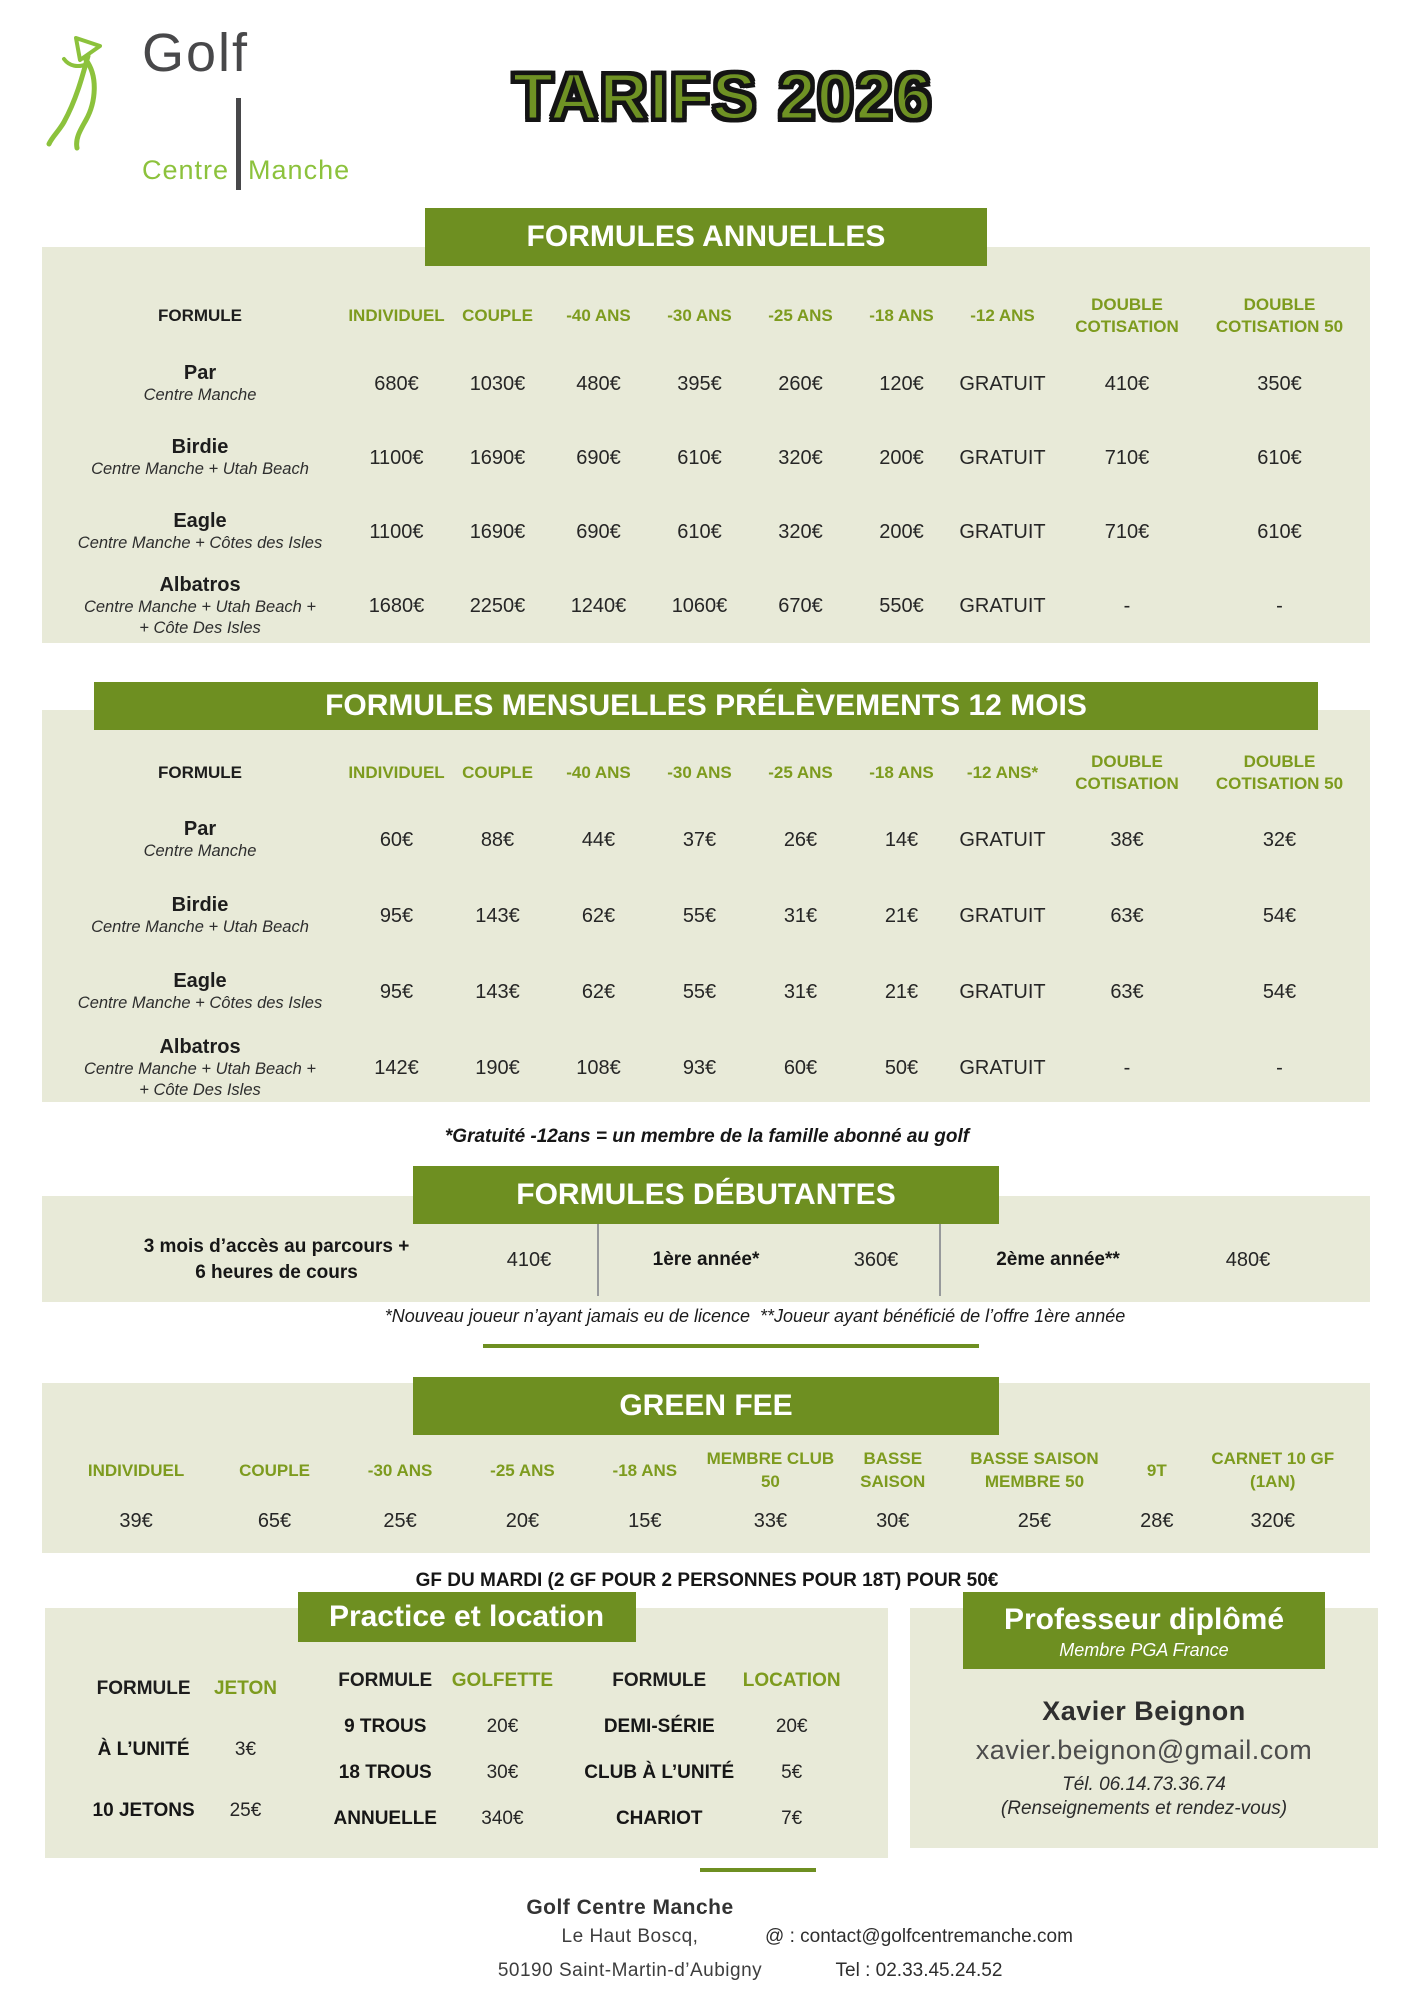 The height and width of the screenshot is (2000, 1414). I want to click on debutante-label: 2ème année**, so click(1058, 1260).